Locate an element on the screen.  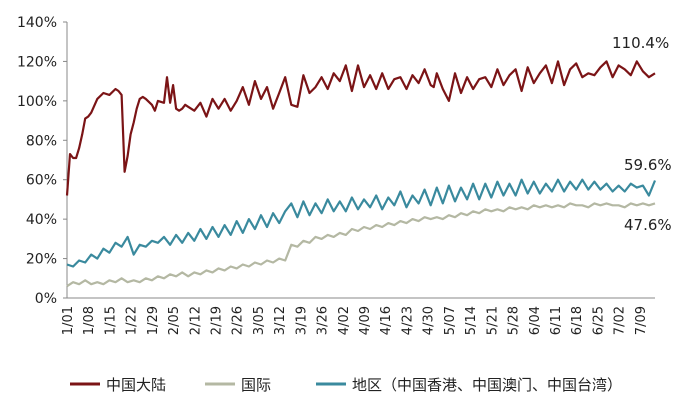
legend-item-regional: 地区（中国香港、中国澳门、中国台湾） is located at coordinates (469, 385).